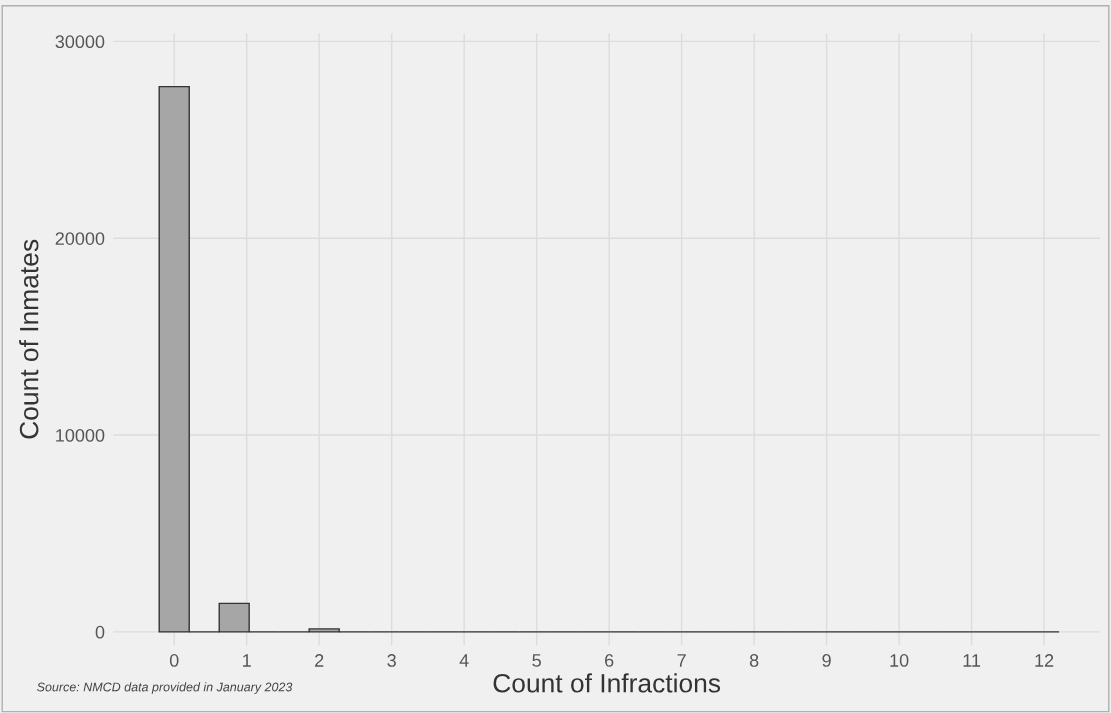  Describe the element at coordinates (80, 42) in the screenshot. I see `y-tick-label: 30000` at that location.